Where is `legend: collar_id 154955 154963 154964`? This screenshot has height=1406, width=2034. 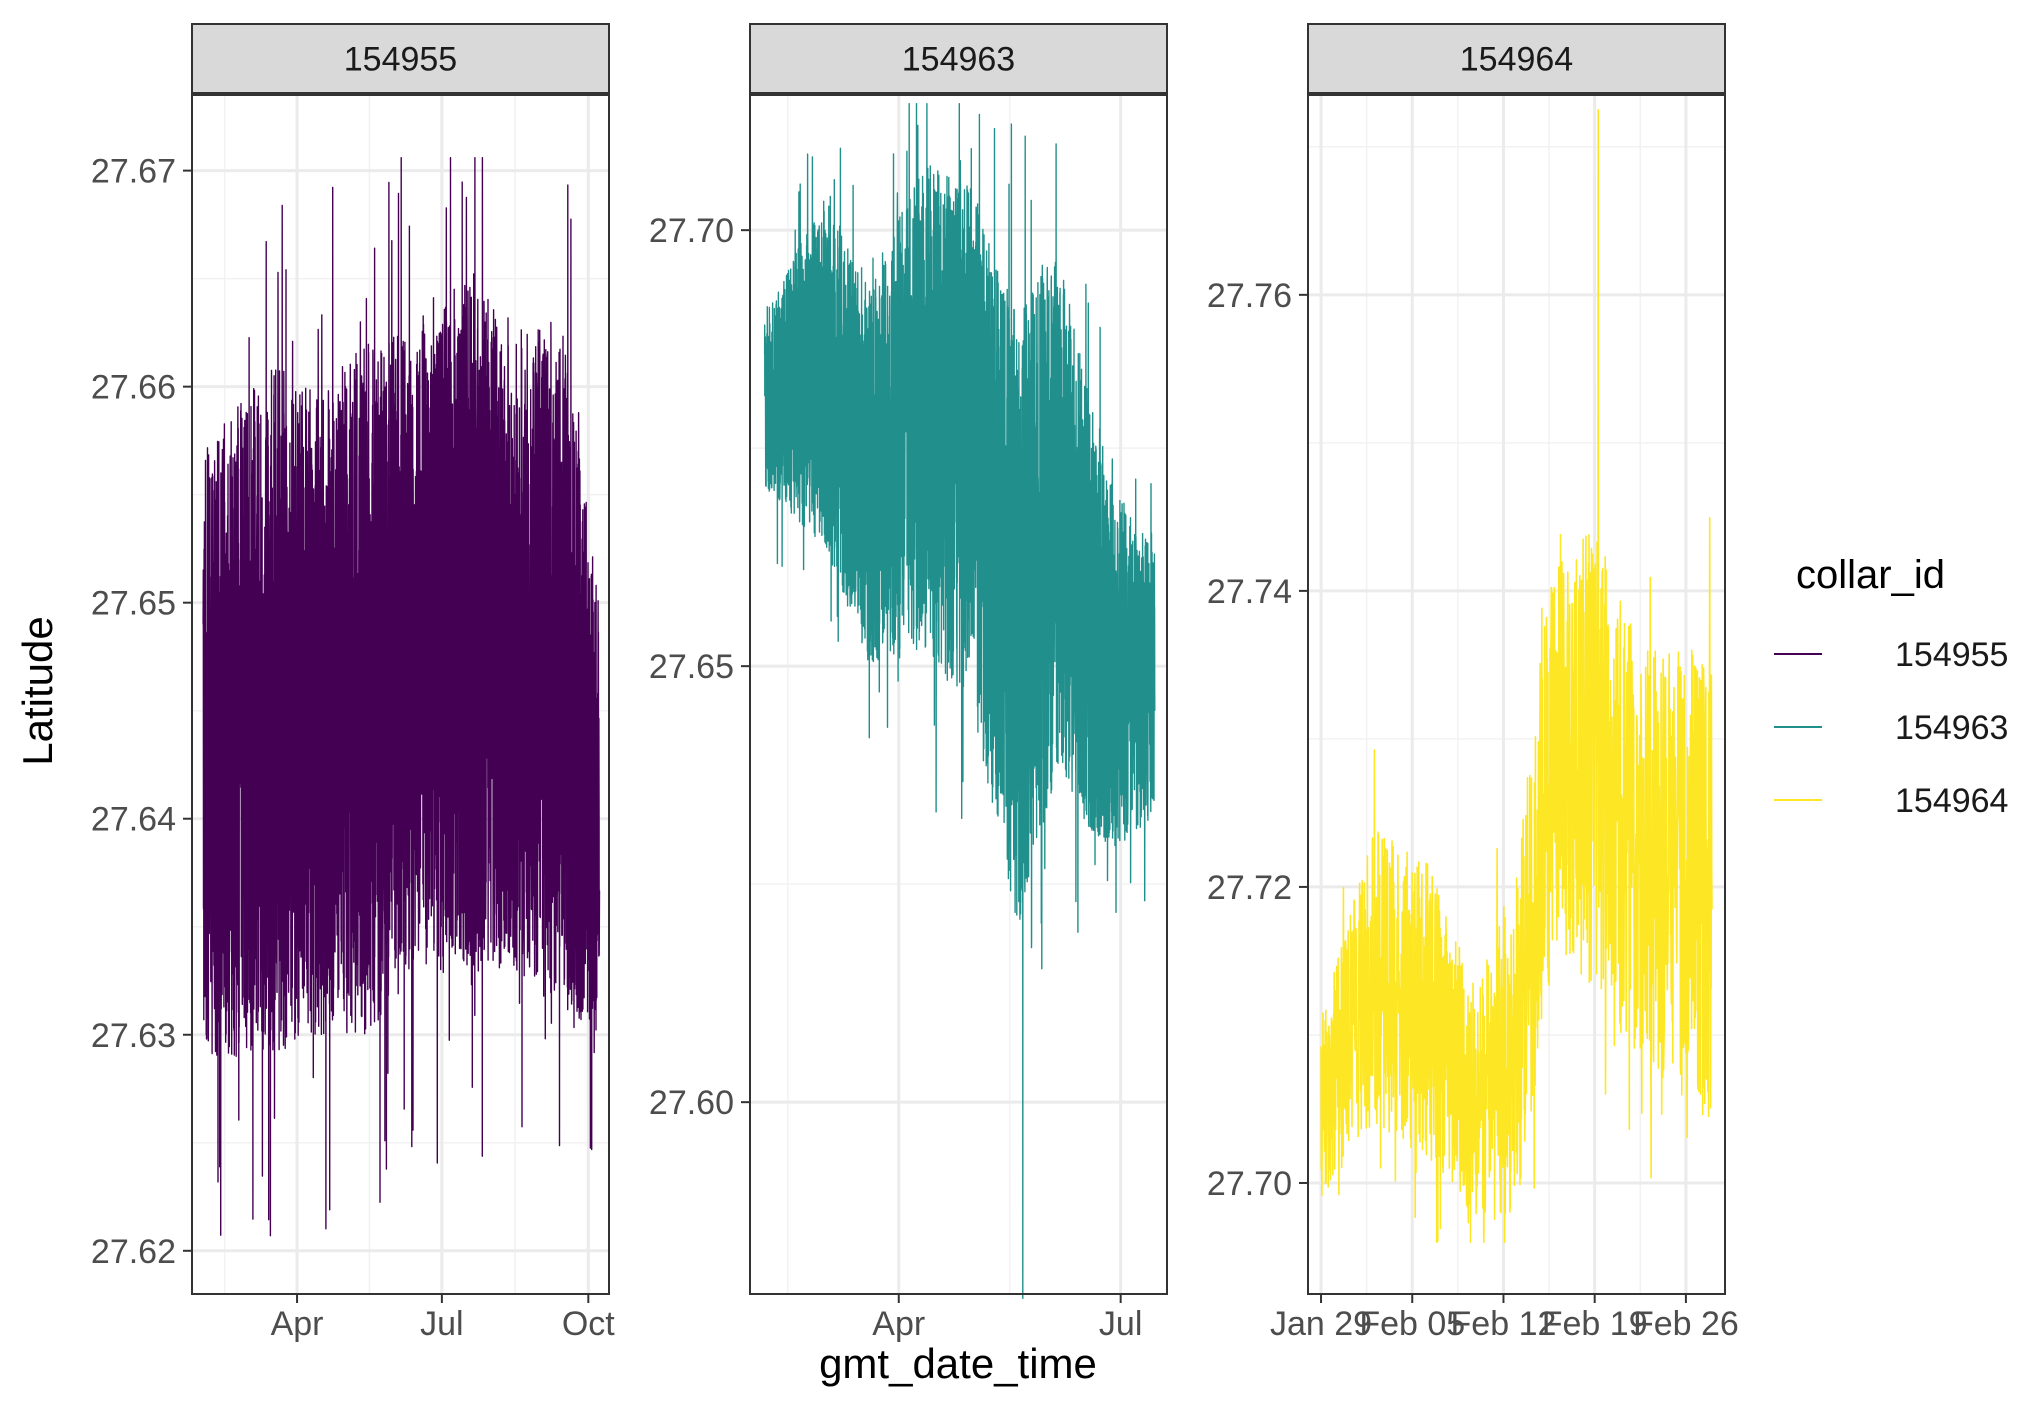 legend: collar_id 154955 154963 154964 is located at coordinates (1891, 686).